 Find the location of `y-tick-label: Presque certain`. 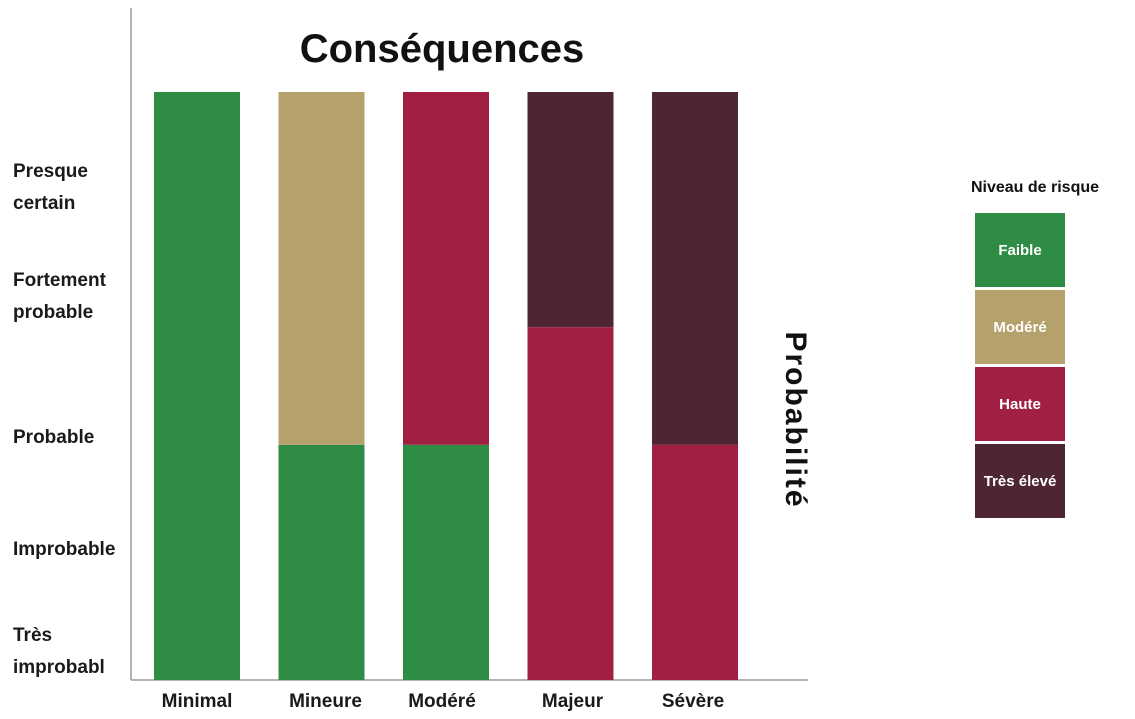

y-tick-label: Presque certain is located at coordinates (50, 187).